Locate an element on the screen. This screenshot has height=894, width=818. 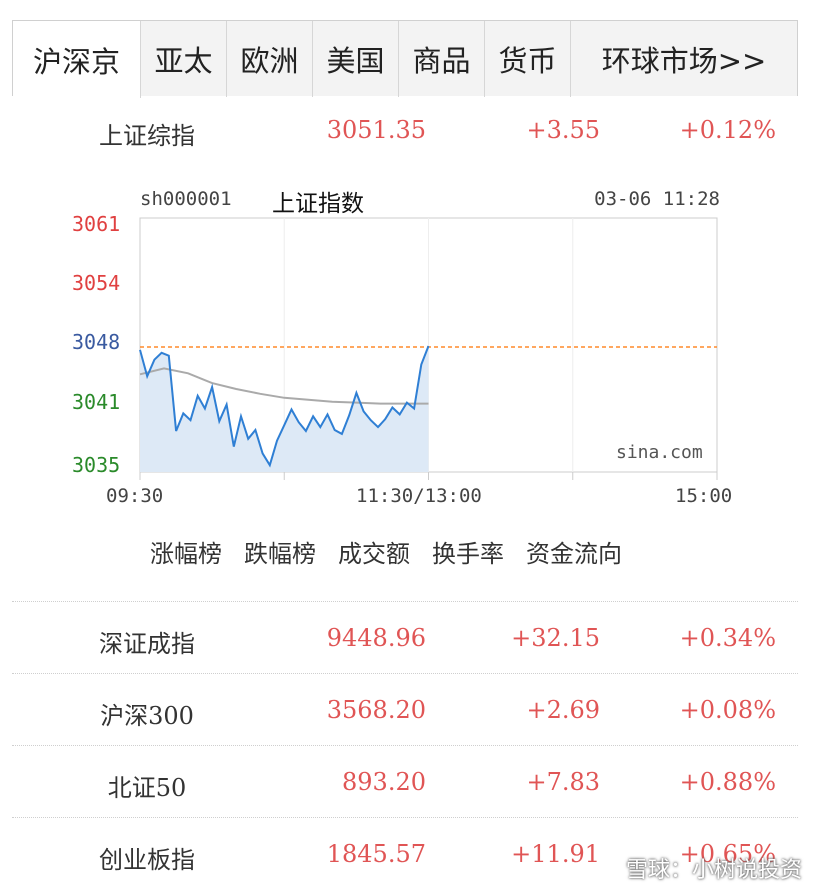
index-change: +11.91 is located at coordinates (555, 854).